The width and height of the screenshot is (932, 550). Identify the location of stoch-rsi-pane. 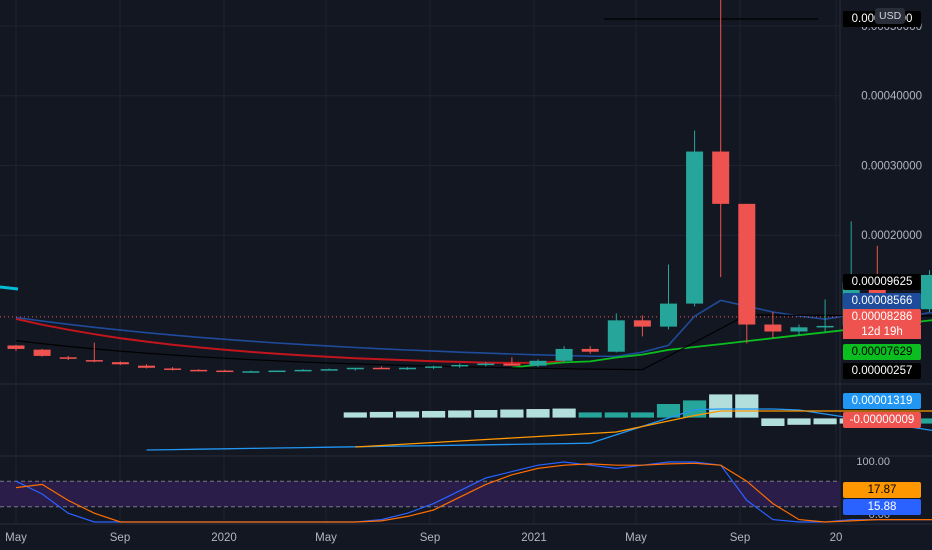
(466, 492).